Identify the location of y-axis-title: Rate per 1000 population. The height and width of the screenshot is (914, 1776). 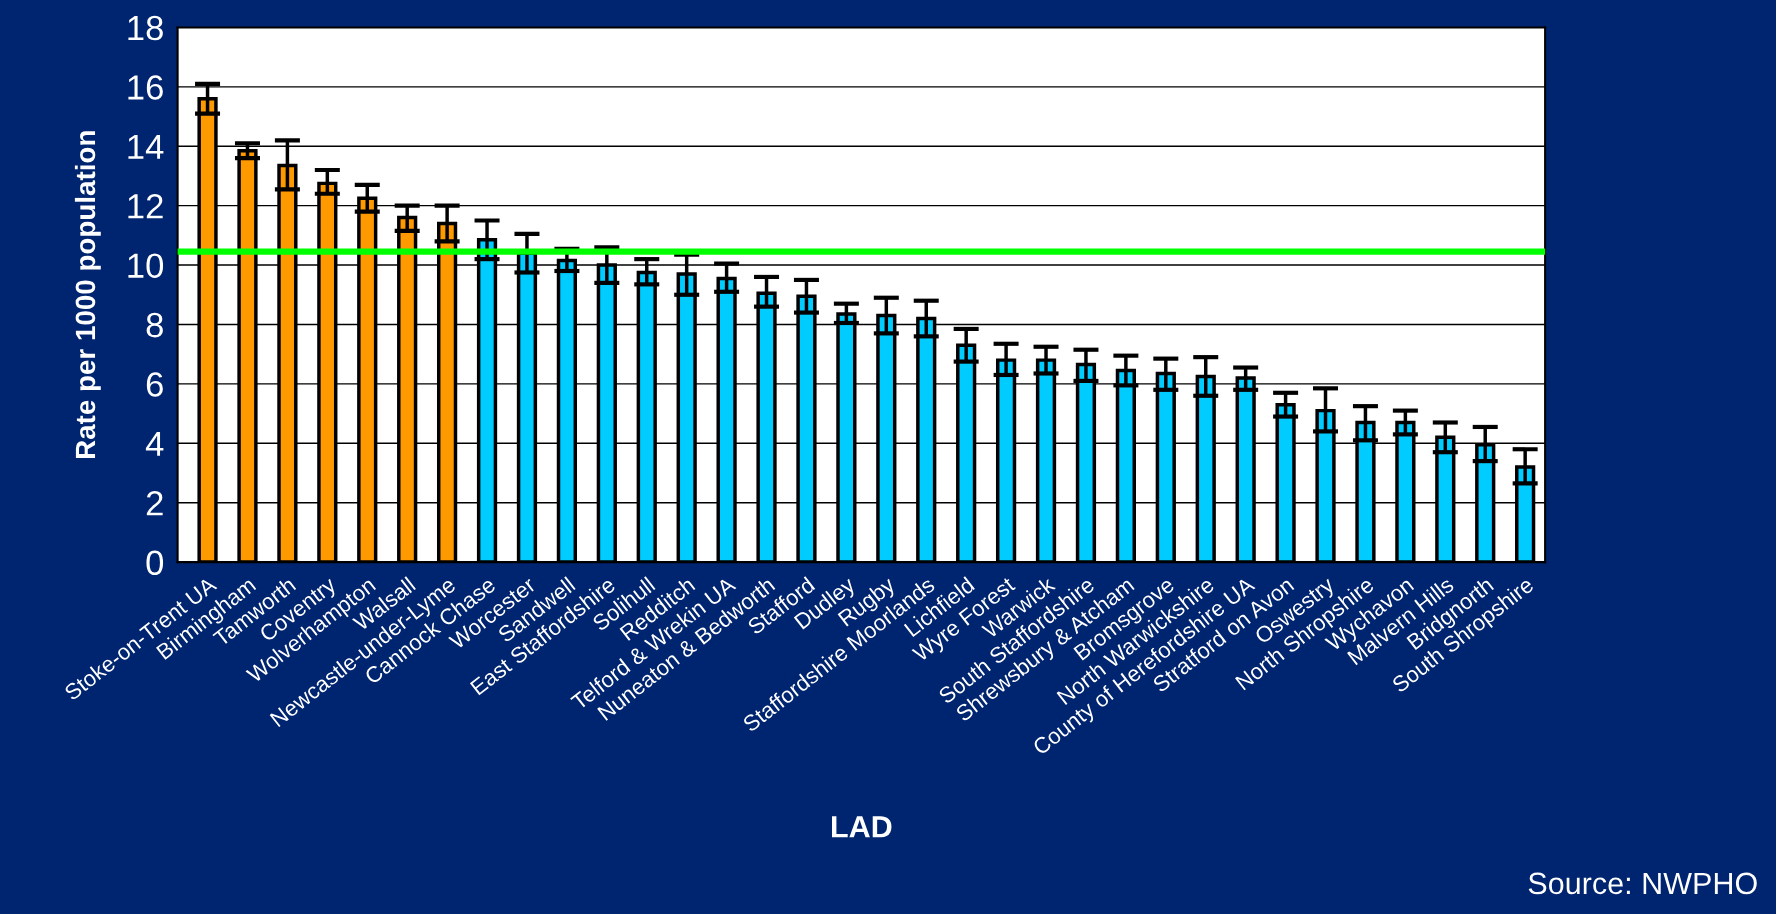
(87, 295).